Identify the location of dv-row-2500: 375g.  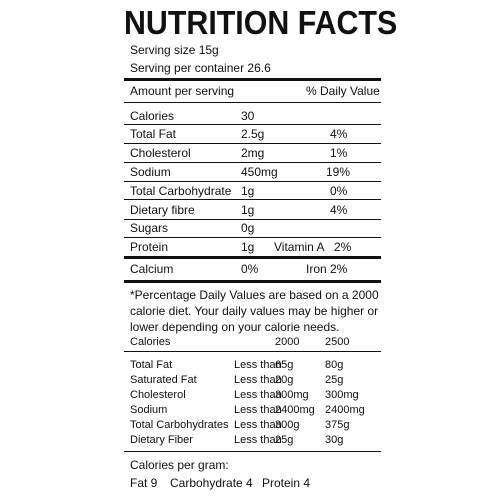
(337, 425).